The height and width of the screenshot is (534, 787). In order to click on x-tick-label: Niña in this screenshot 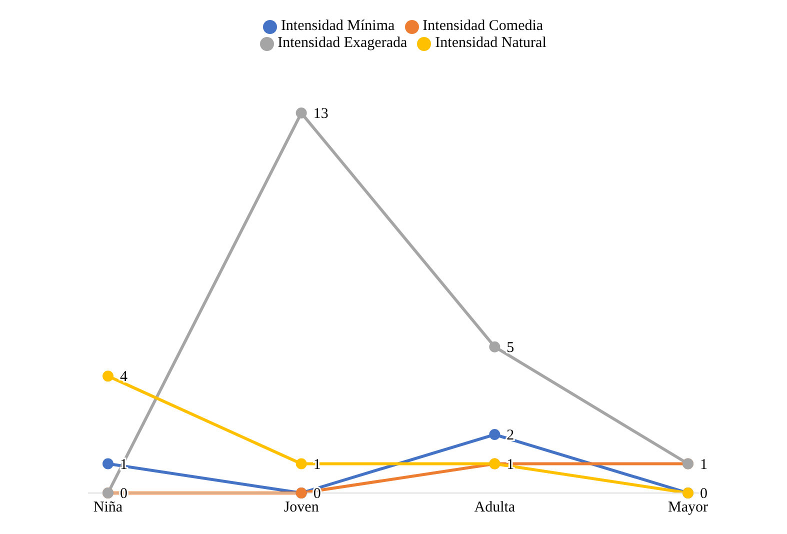, I will do `click(108, 508)`.